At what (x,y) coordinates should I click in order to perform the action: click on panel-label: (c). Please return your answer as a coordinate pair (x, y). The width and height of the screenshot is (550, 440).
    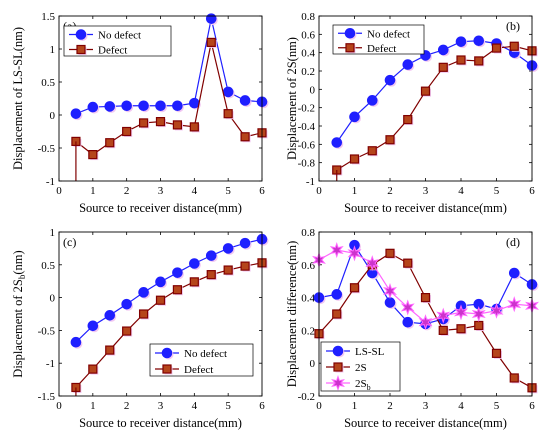
    Looking at the image, I should click on (69, 242).